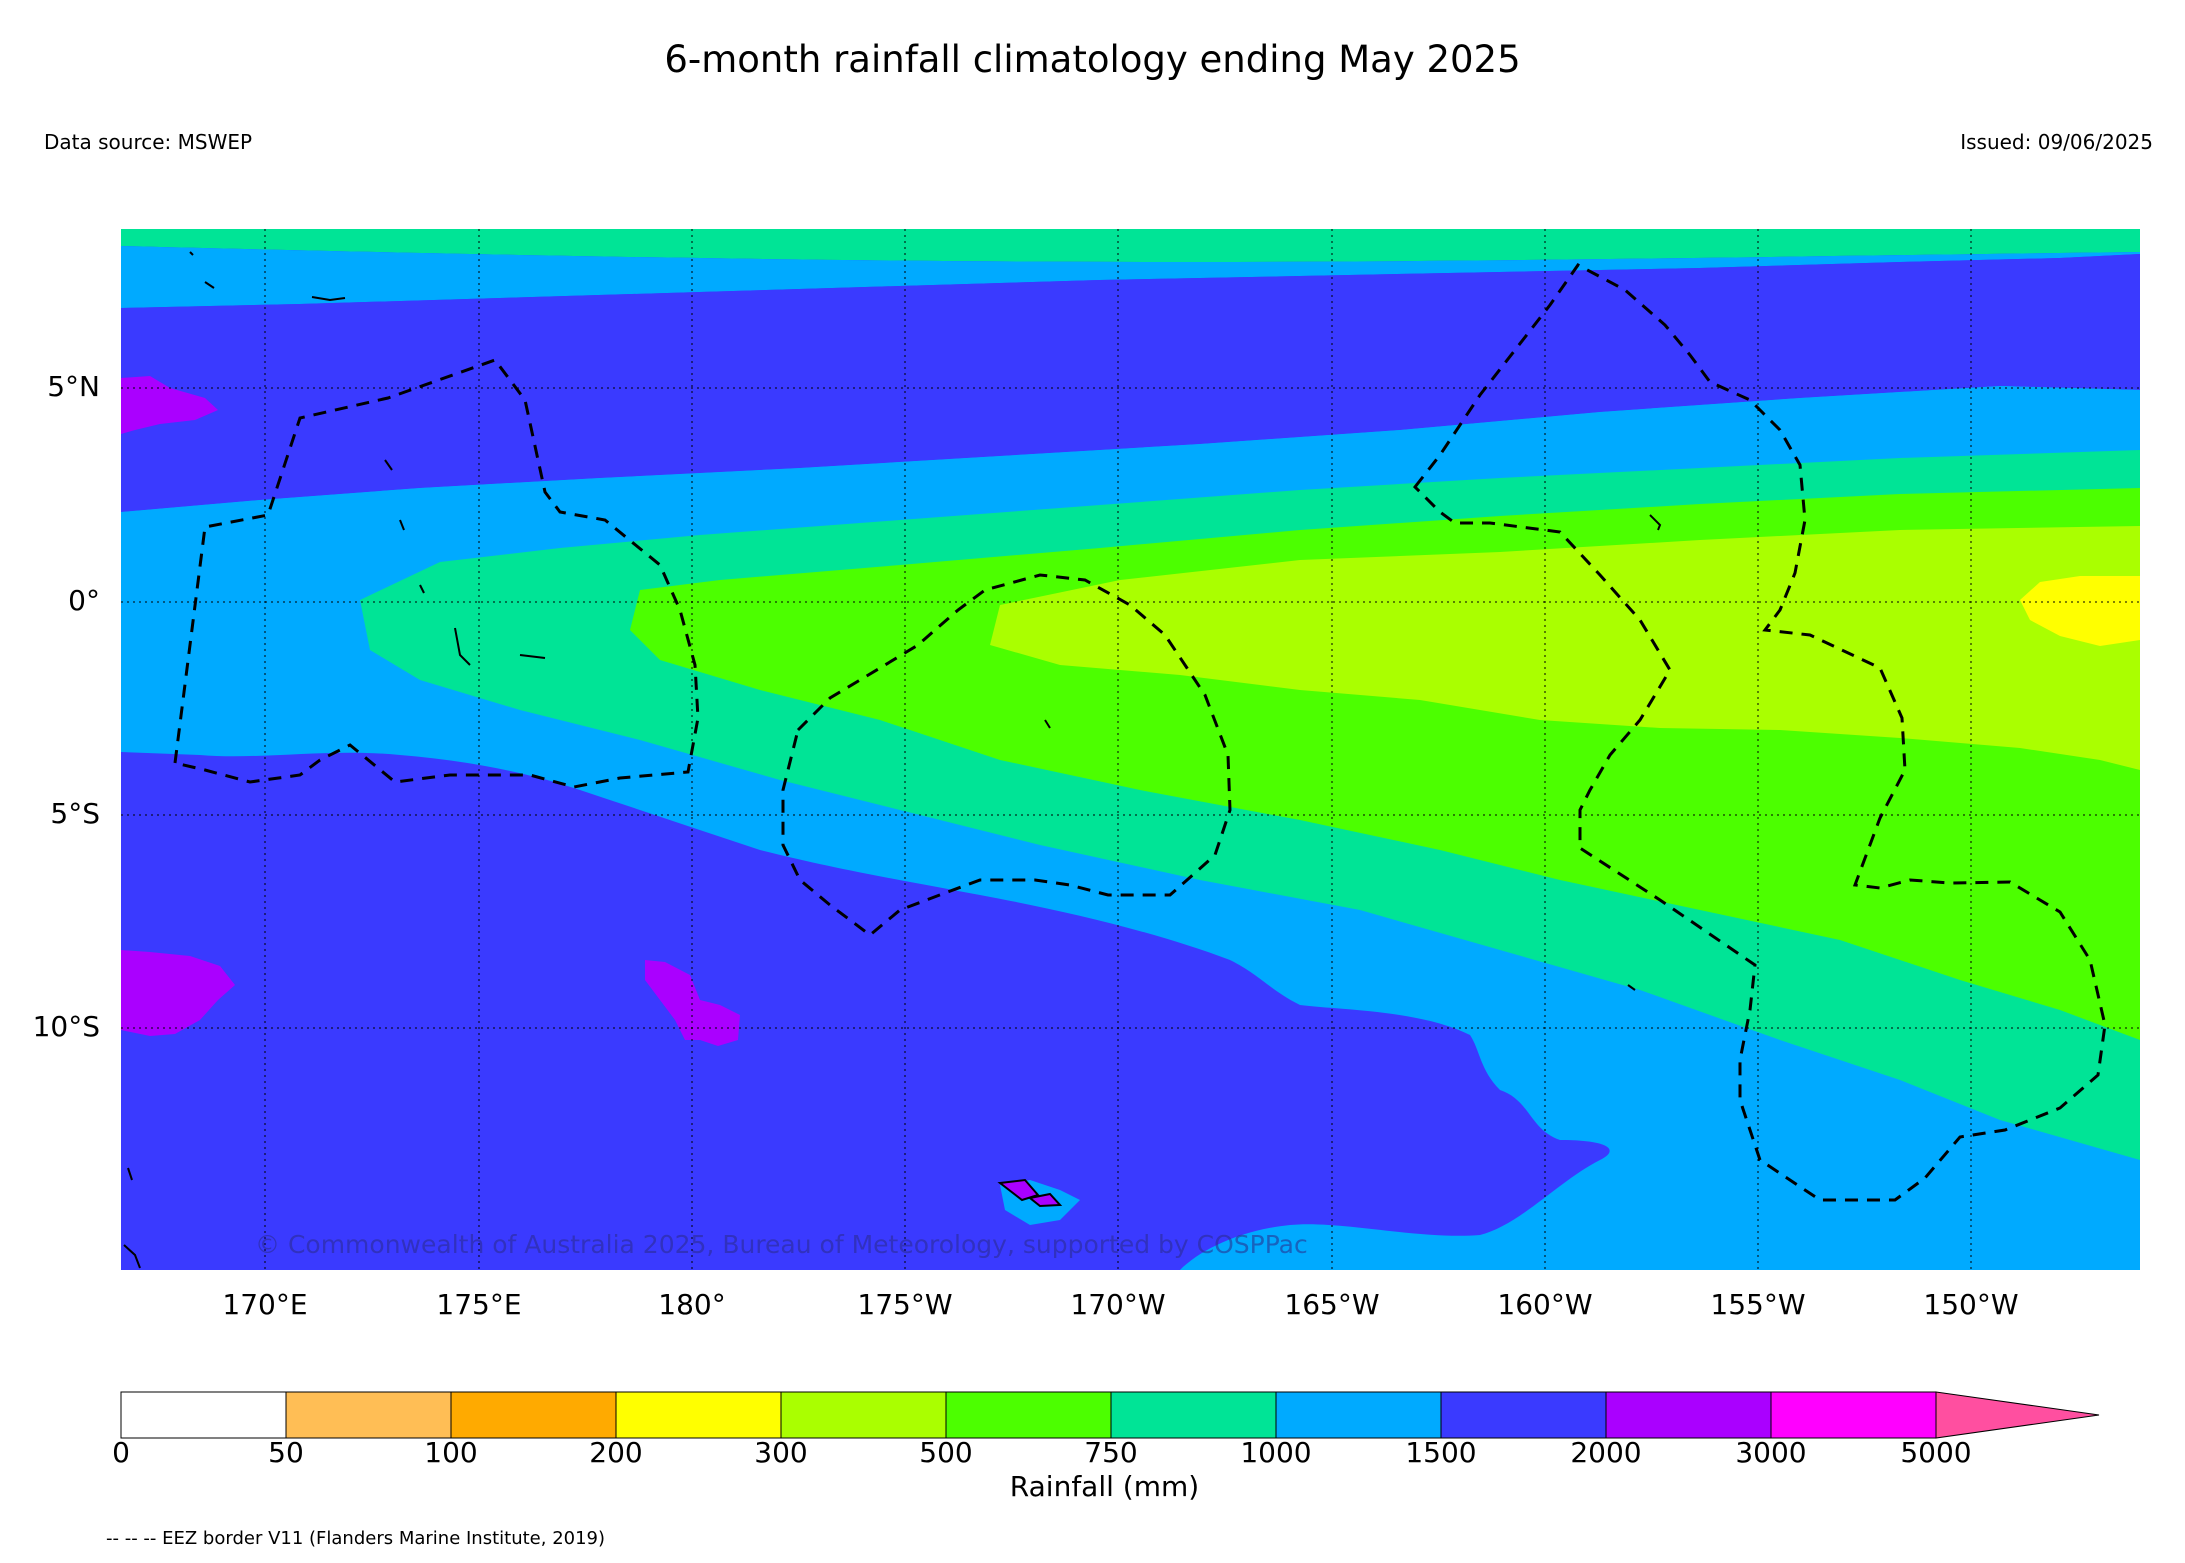 The image size is (2185, 1563). Describe the element at coordinates (905, 1304) in the screenshot. I see `lon-label-175w: 175°W` at that location.